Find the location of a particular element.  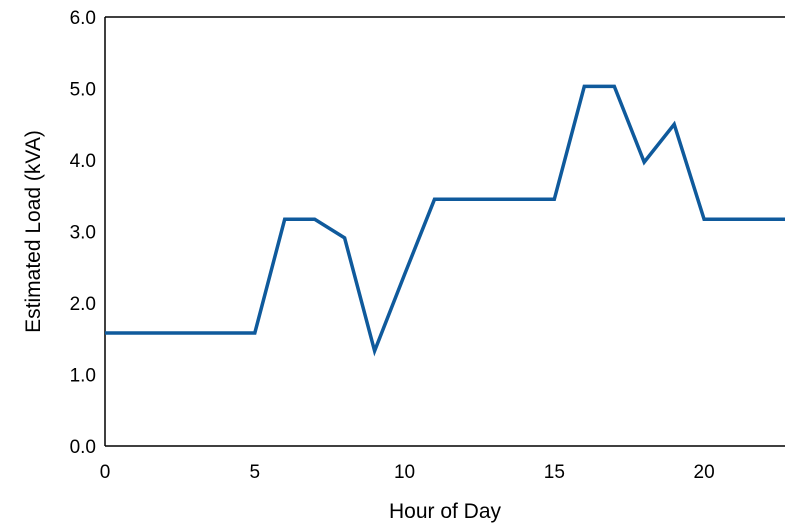

y-tick-label: 1.0 is located at coordinates (83, 376).